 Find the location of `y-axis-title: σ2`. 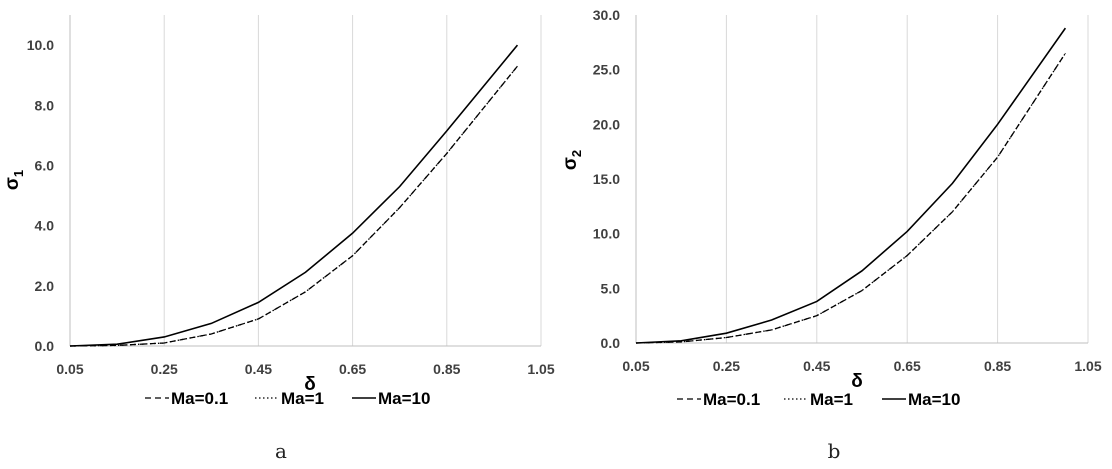

y-axis-title: σ2 is located at coordinates (572, 160).